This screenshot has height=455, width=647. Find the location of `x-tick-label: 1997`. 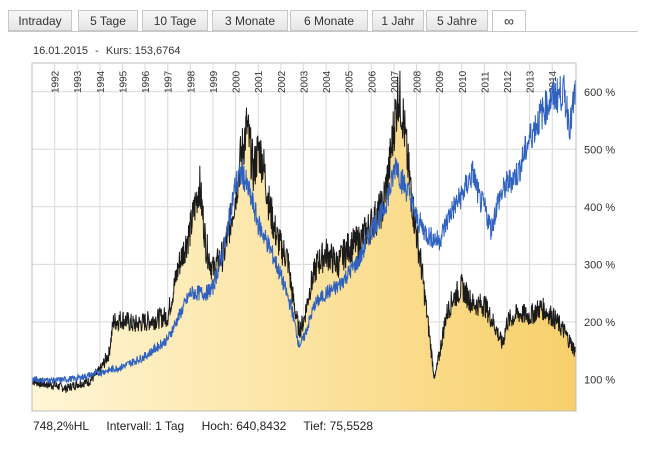

x-tick-label: 1997 is located at coordinates (169, 81).